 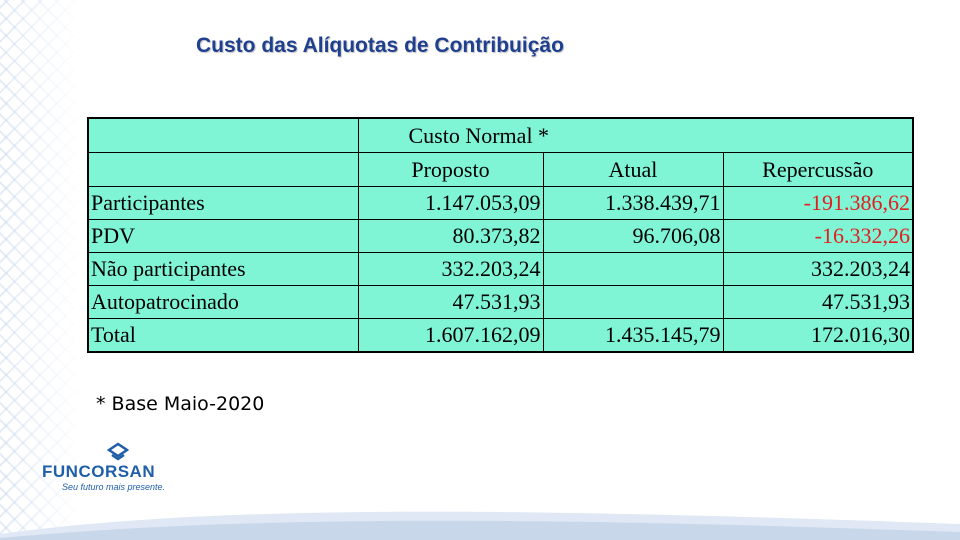 What do you see at coordinates (635, 135) in the screenshot?
I see `group-header: Custo Normal *` at bounding box center [635, 135].